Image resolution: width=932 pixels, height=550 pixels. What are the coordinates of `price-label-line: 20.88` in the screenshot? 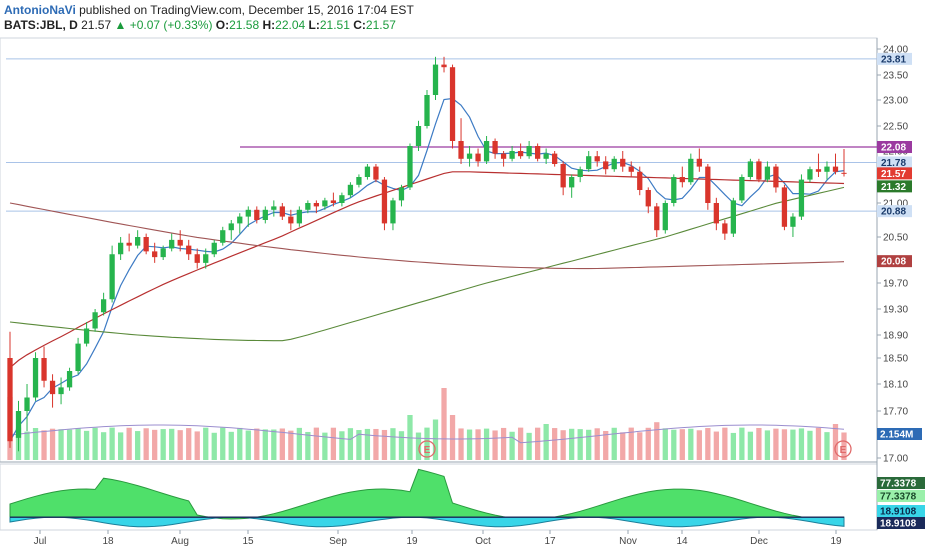 It's located at (894, 211).